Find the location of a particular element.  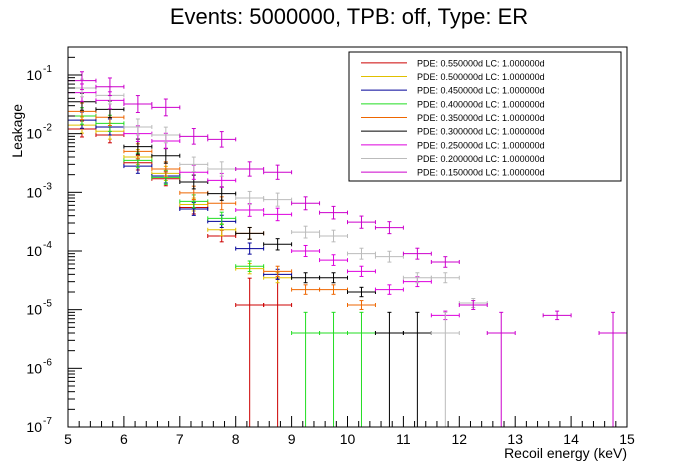

legend-label: PDE: 0.300000d LC: 1.000000d is located at coordinates (481, 132).